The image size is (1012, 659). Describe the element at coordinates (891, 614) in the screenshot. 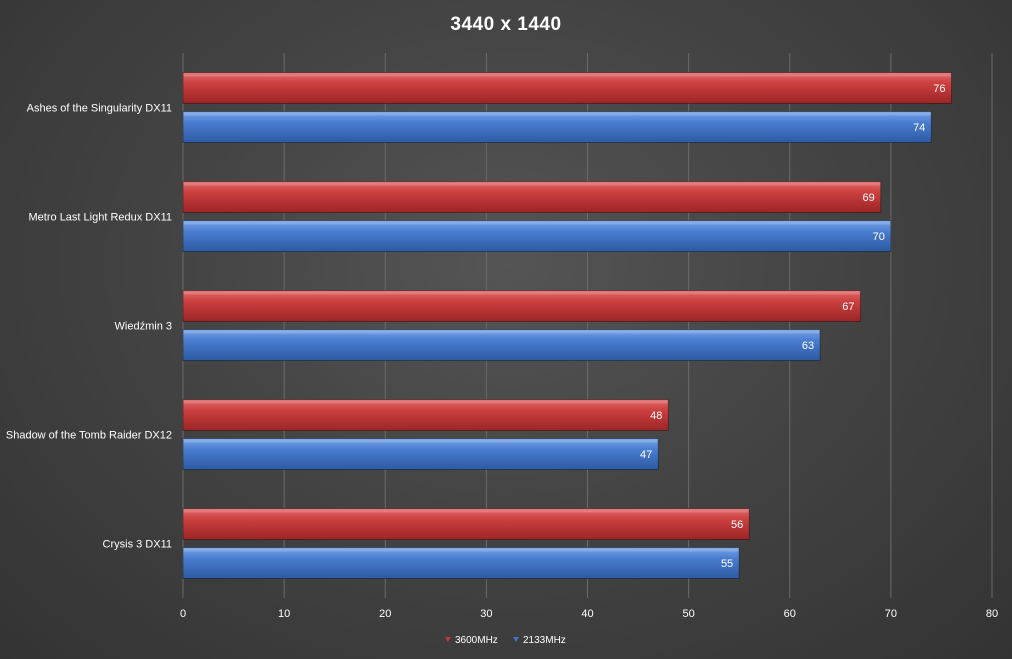

I see `x-tick-label: 70` at that location.